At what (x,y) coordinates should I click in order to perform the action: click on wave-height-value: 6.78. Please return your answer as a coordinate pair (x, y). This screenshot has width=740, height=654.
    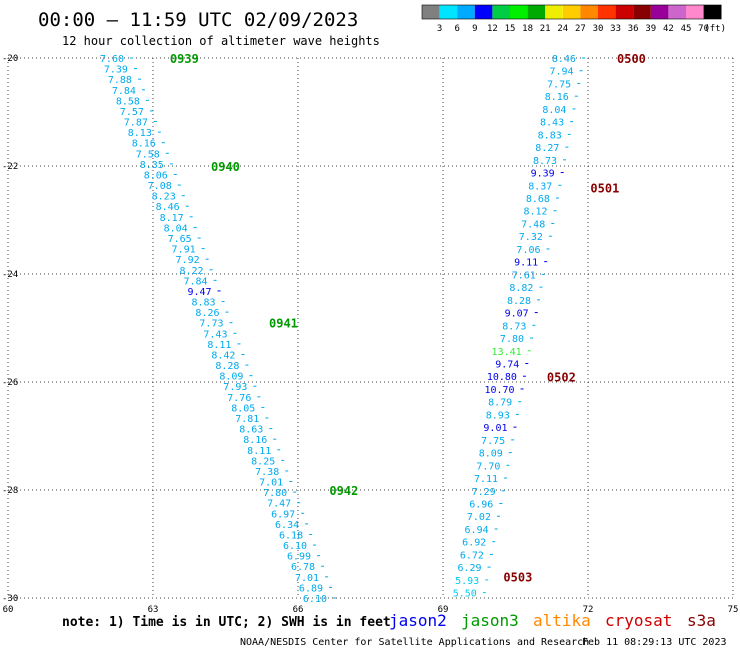
    Looking at the image, I should click on (303, 567).